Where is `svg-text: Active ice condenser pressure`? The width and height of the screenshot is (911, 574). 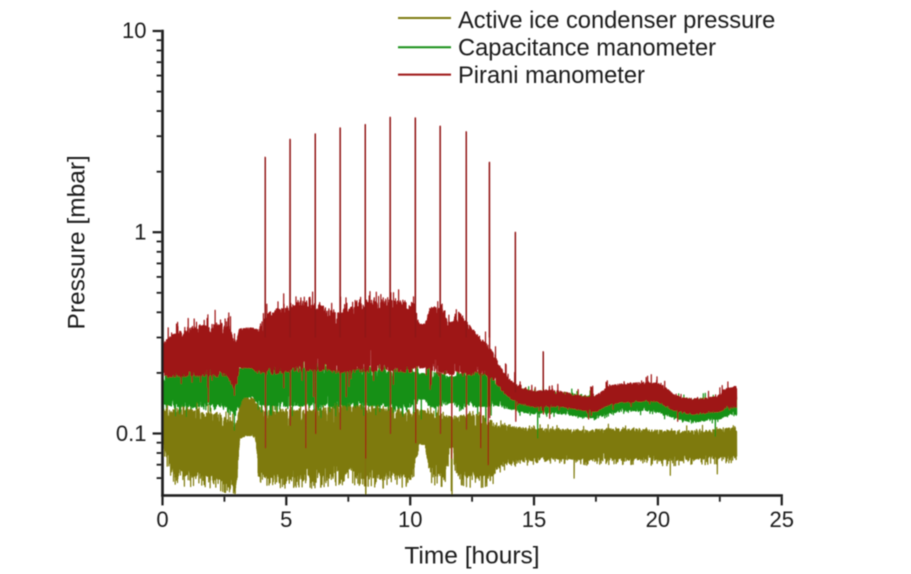 svg-text: Active ice condenser pressure is located at coordinates (616, 21).